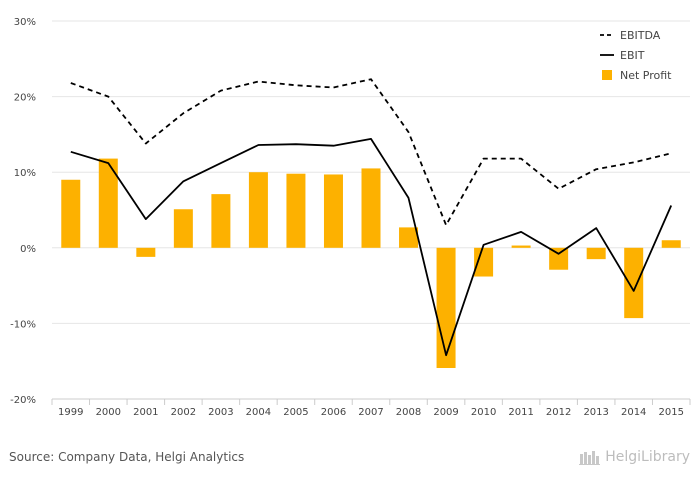 The width and height of the screenshot is (700, 483). Describe the element at coordinates (640, 35) in the screenshot. I see `legend-label: EBITDA` at that location.